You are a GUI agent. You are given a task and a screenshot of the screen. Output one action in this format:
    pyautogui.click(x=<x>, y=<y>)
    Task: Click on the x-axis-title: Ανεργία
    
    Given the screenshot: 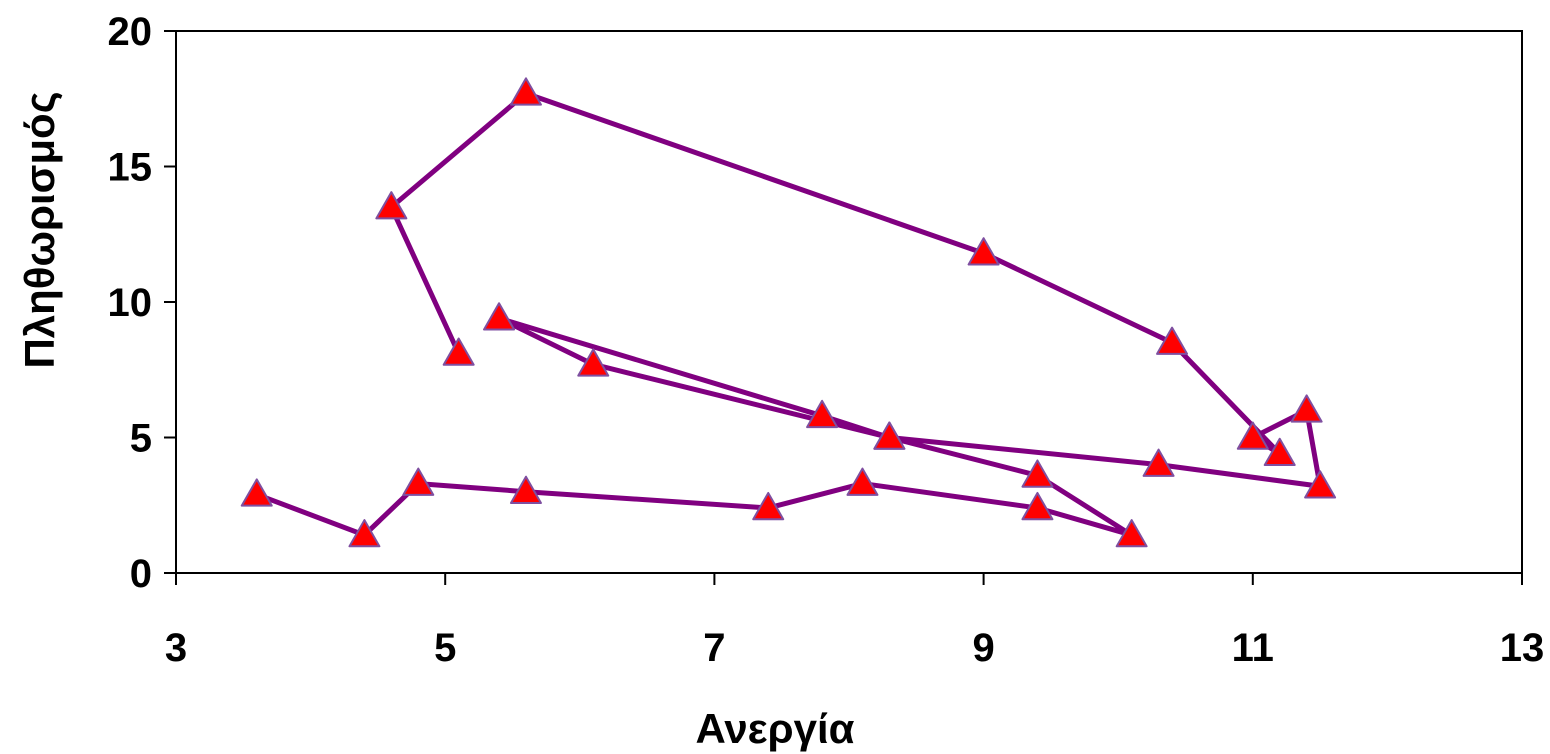 What is the action you would take?
    pyautogui.click(x=775, y=728)
    